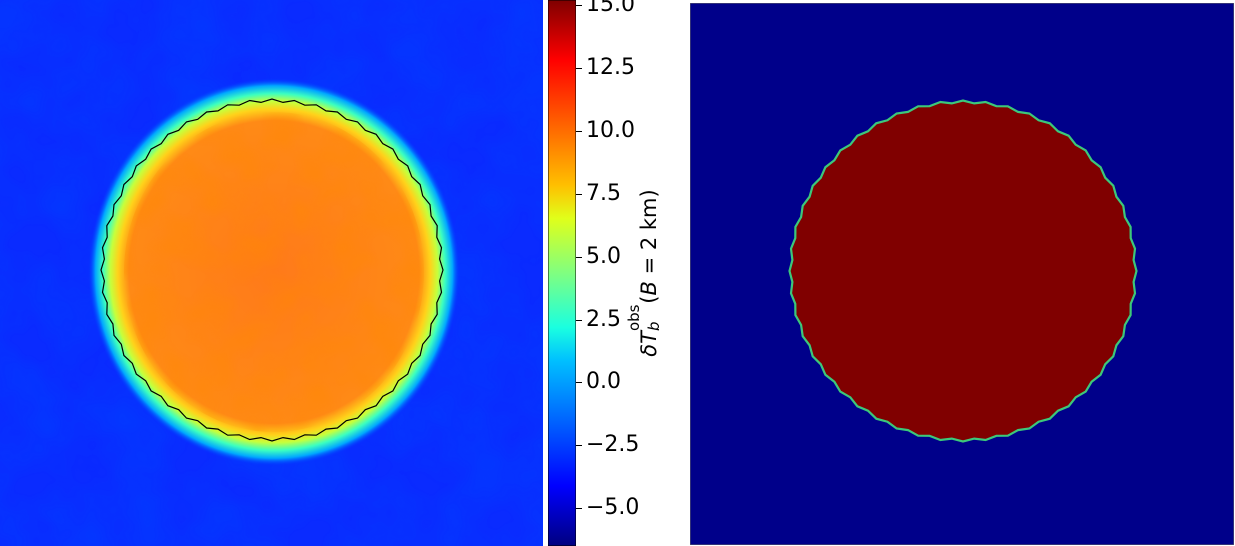 The height and width of the screenshot is (546, 1235). What do you see at coordinates (634, 318) in the screenshot?
I see `colorbar-label-sup: obs` at bounding box center [634, 318].